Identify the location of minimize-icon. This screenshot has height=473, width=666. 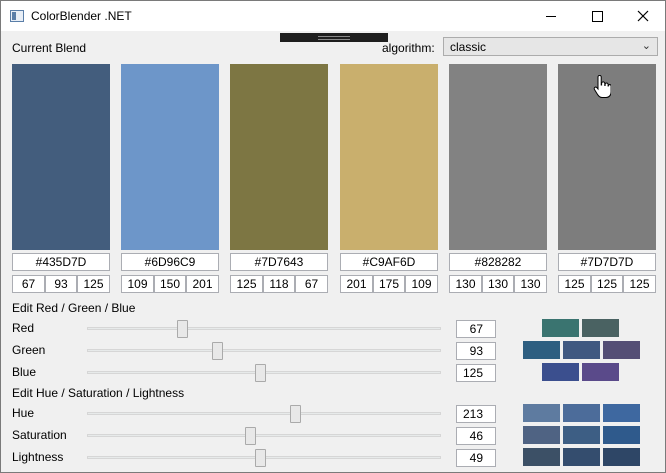
(551, 16).